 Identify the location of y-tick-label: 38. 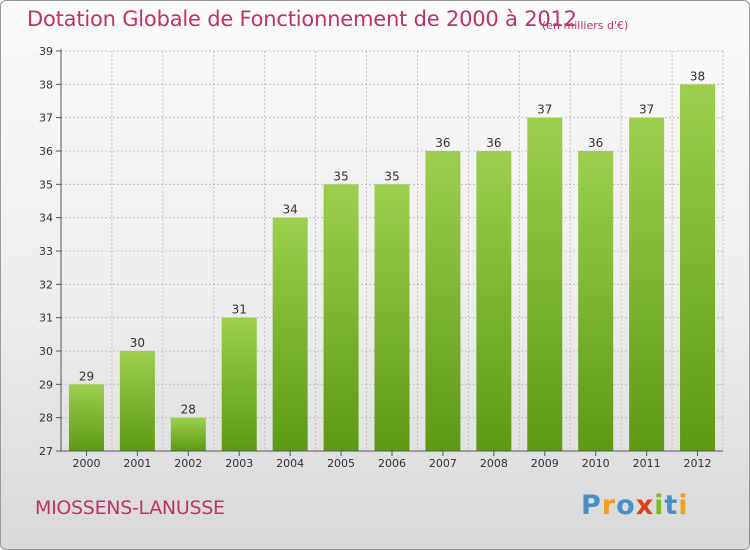
(46, 84).